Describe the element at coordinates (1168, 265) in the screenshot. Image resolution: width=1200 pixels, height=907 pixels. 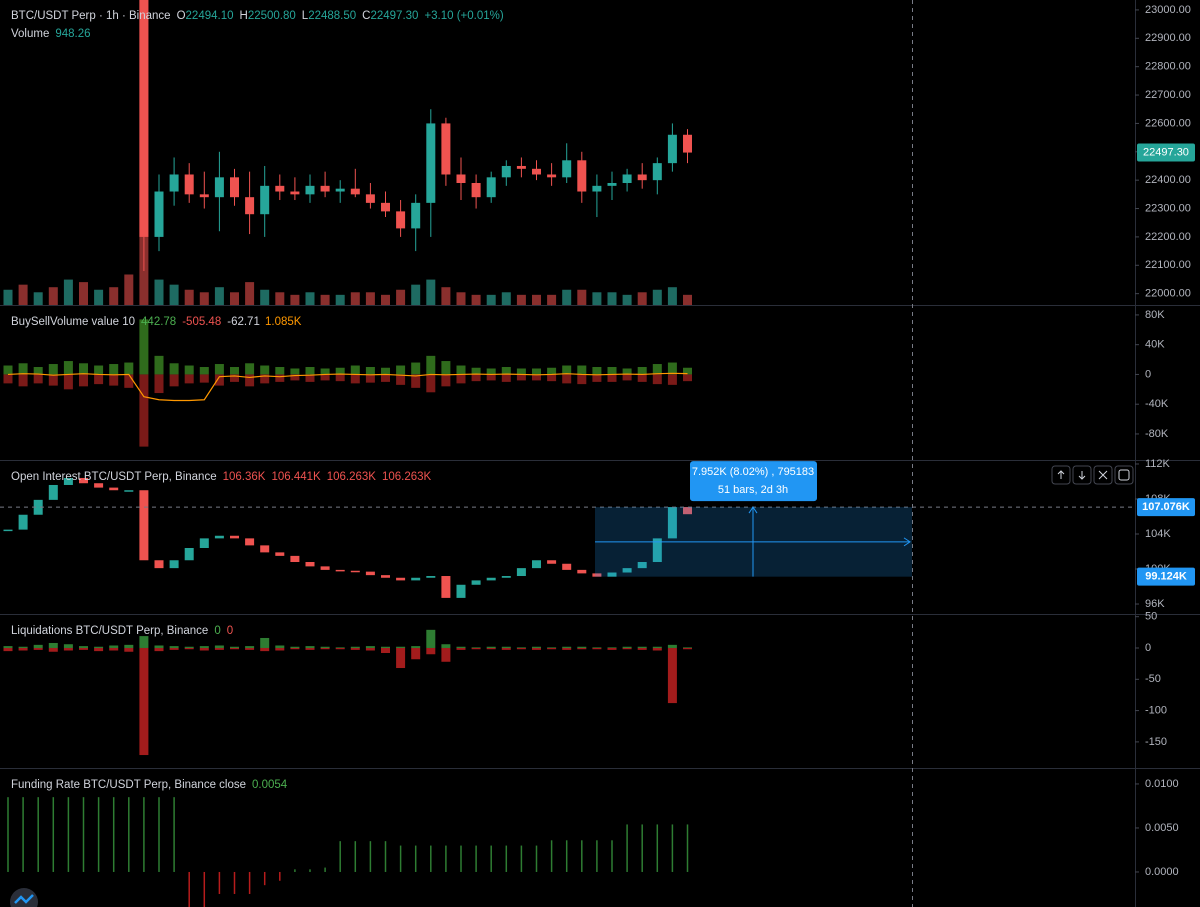
I see `y-tick-label: 22100.00` at that location.